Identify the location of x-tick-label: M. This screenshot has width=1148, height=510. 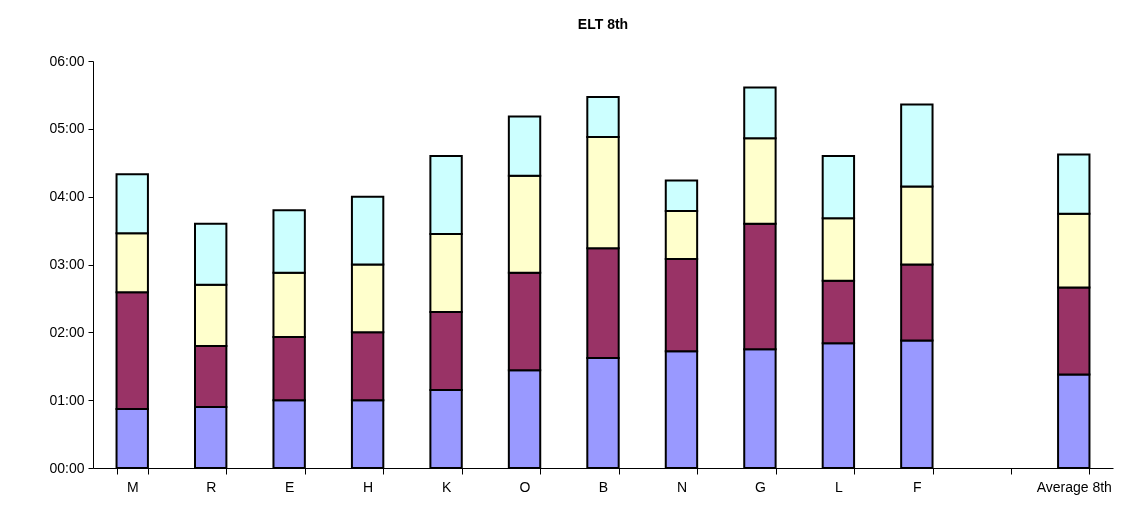
(132, 486).